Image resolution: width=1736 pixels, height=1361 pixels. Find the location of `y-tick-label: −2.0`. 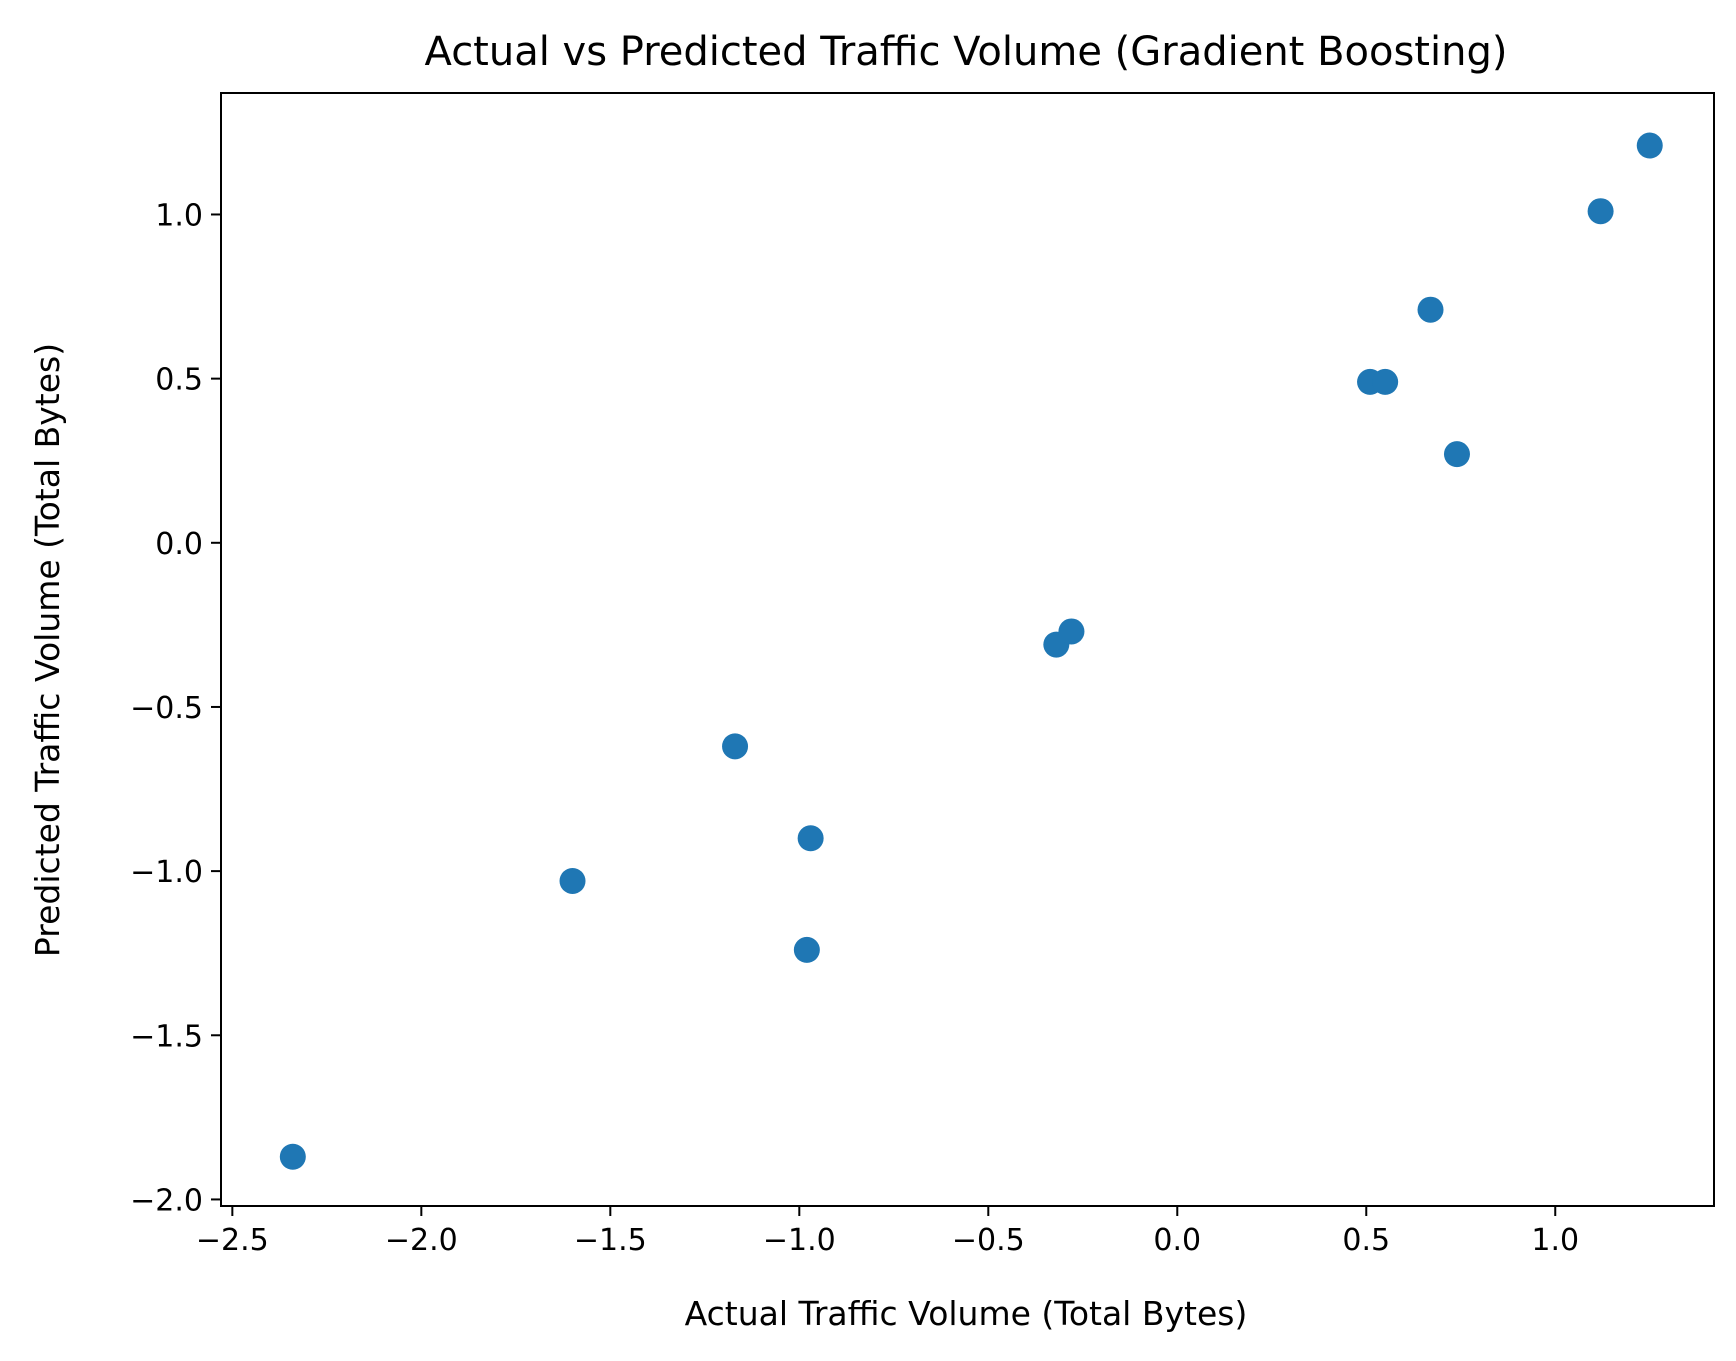

y-tick-label: −2.0 is located at coordinates (166, 1200).